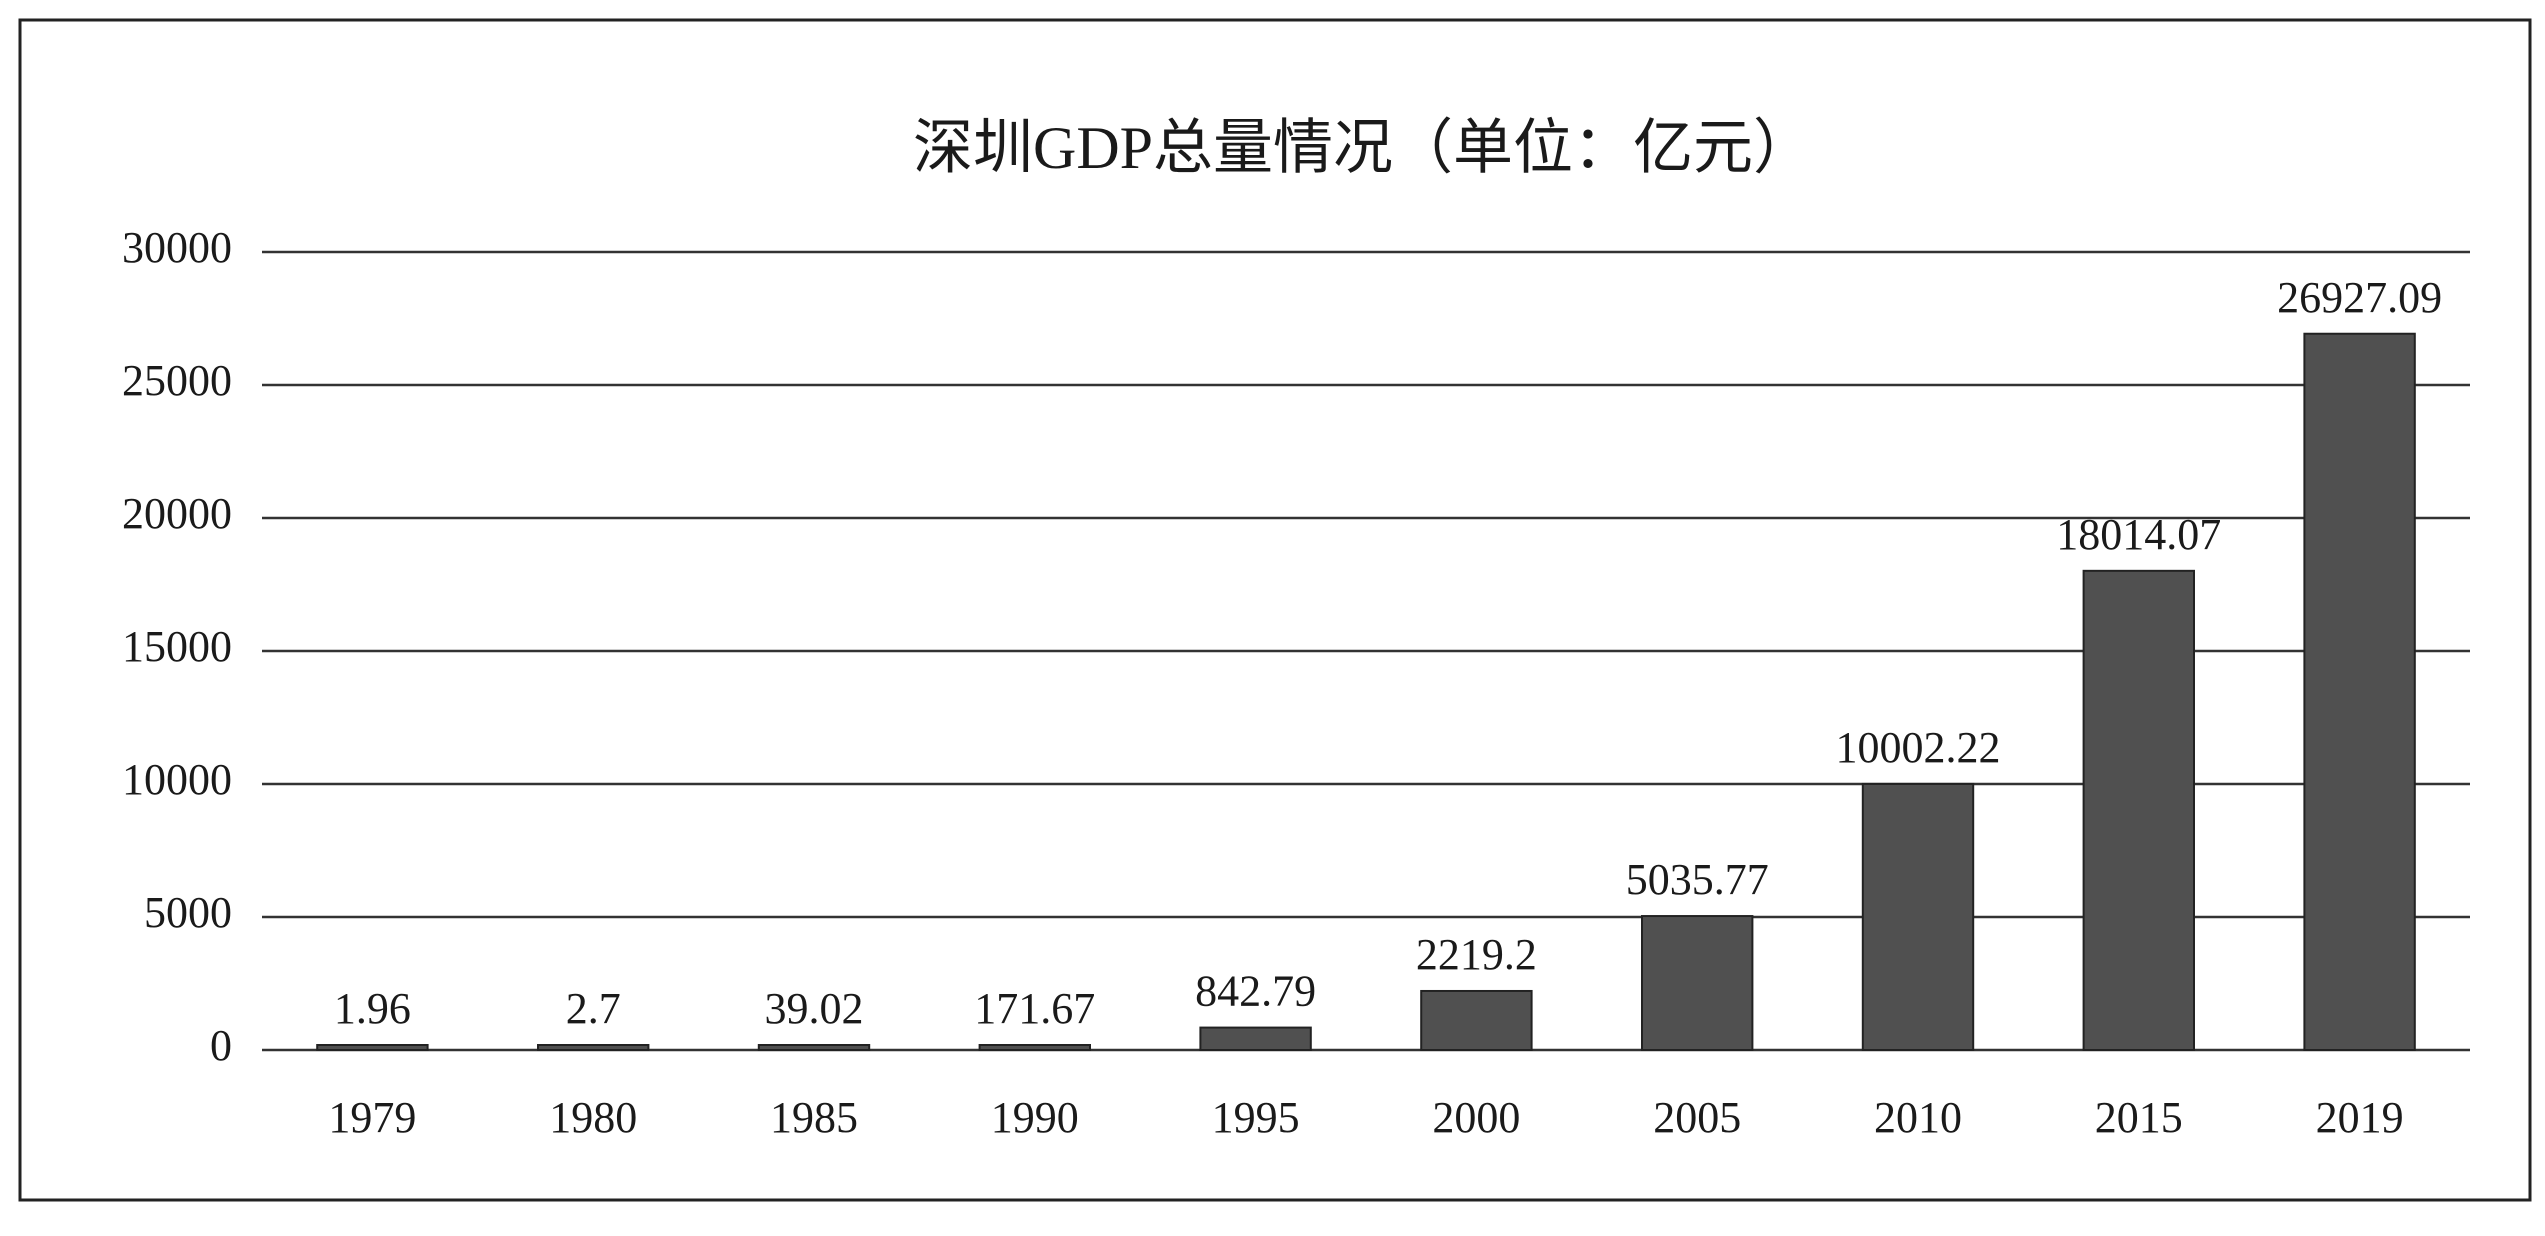  What do you see at coordinates (177, 646) in the screenshot?
I see `y-tick-label: 15000` at bounding box center [177, 646].